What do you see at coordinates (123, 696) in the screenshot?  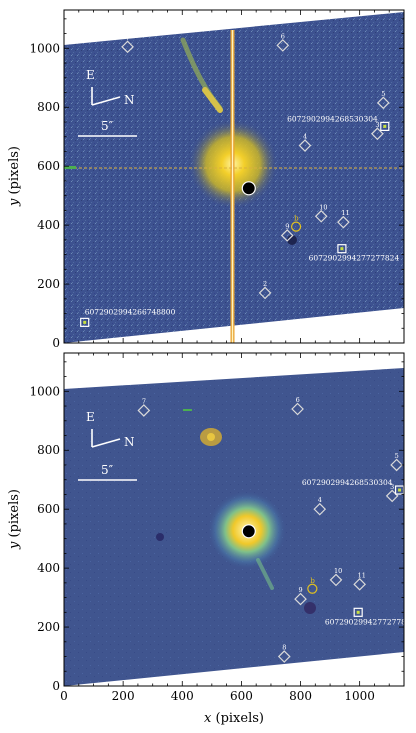 I see `x-tick-label: 200` at bounding box center [123, 696].